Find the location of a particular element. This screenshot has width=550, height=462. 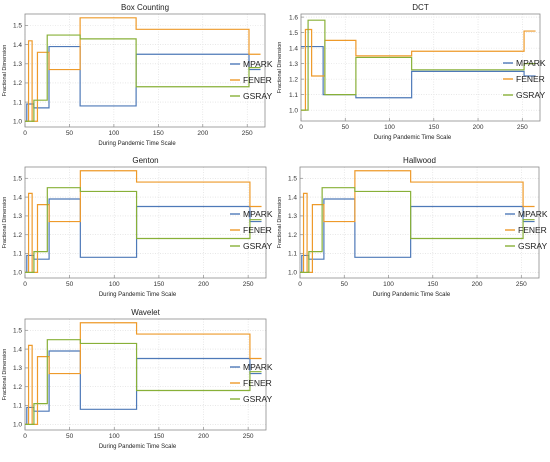

chart-title: Box Counting is located at coordinates (145, 7).